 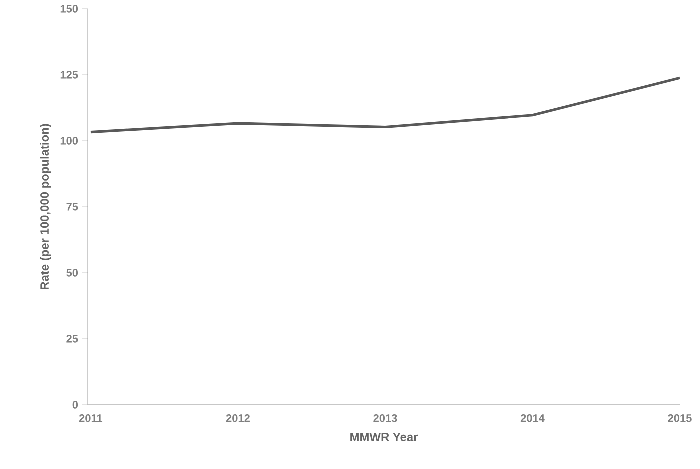 I want to click on y-tick-label: 125, so click(x=69, y=75).